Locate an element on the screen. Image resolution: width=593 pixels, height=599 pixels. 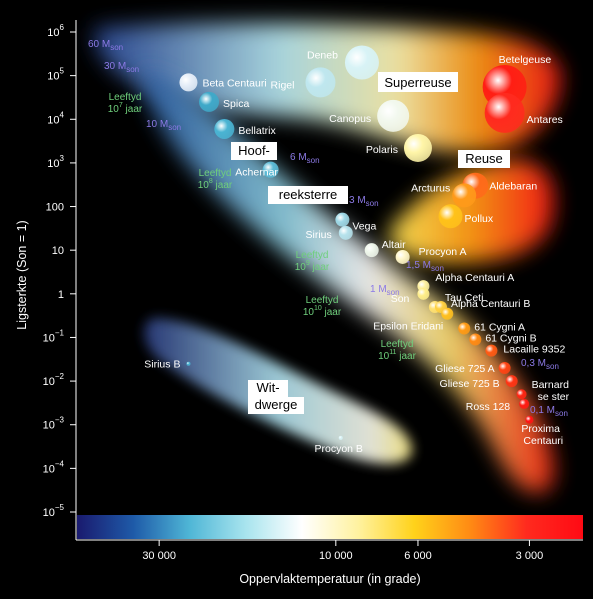
mass-label: 1 Mson is located at coordinates (385, 290).